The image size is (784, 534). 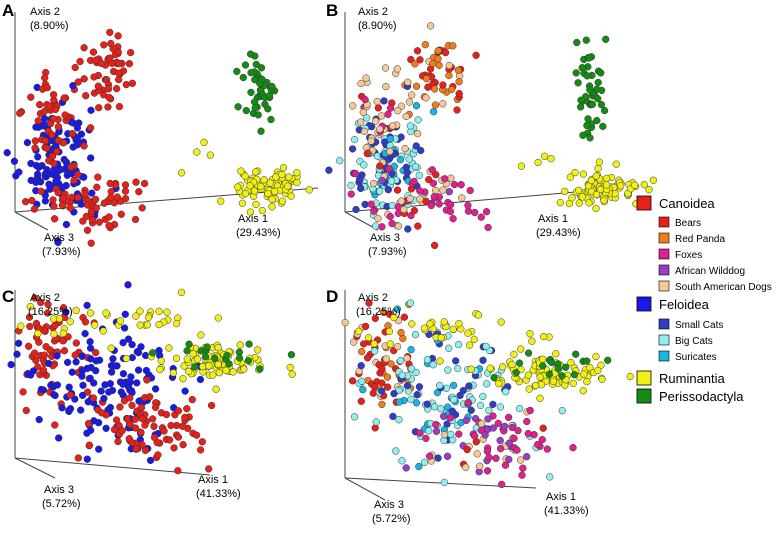 What do you see at coordinates (694, 341) in the screenshot?
I see `legend-label-big-cats: Big Cats` at bounding box center [694, 341].